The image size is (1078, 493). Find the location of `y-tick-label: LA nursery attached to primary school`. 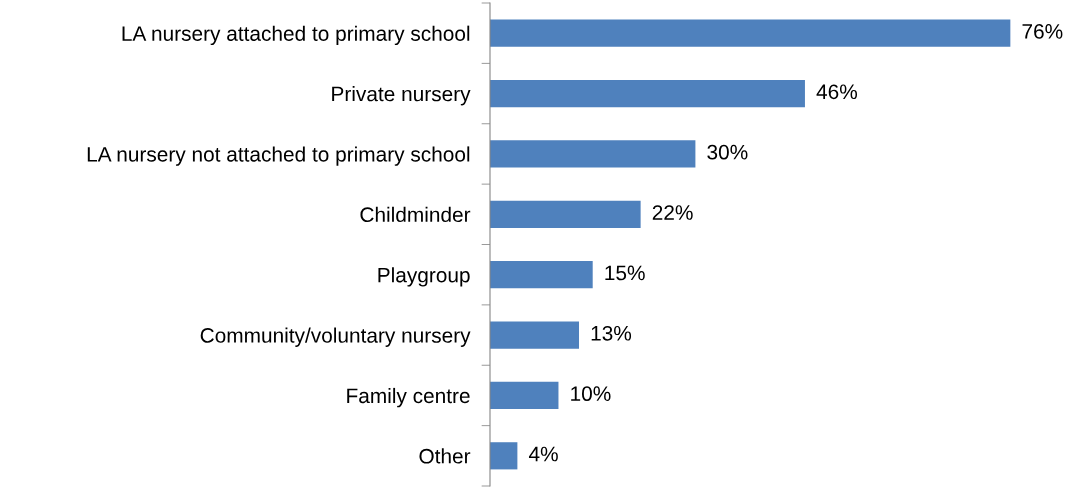

y-tick-label: LA nursery attached to primary school is located at coordinates (296, 35).